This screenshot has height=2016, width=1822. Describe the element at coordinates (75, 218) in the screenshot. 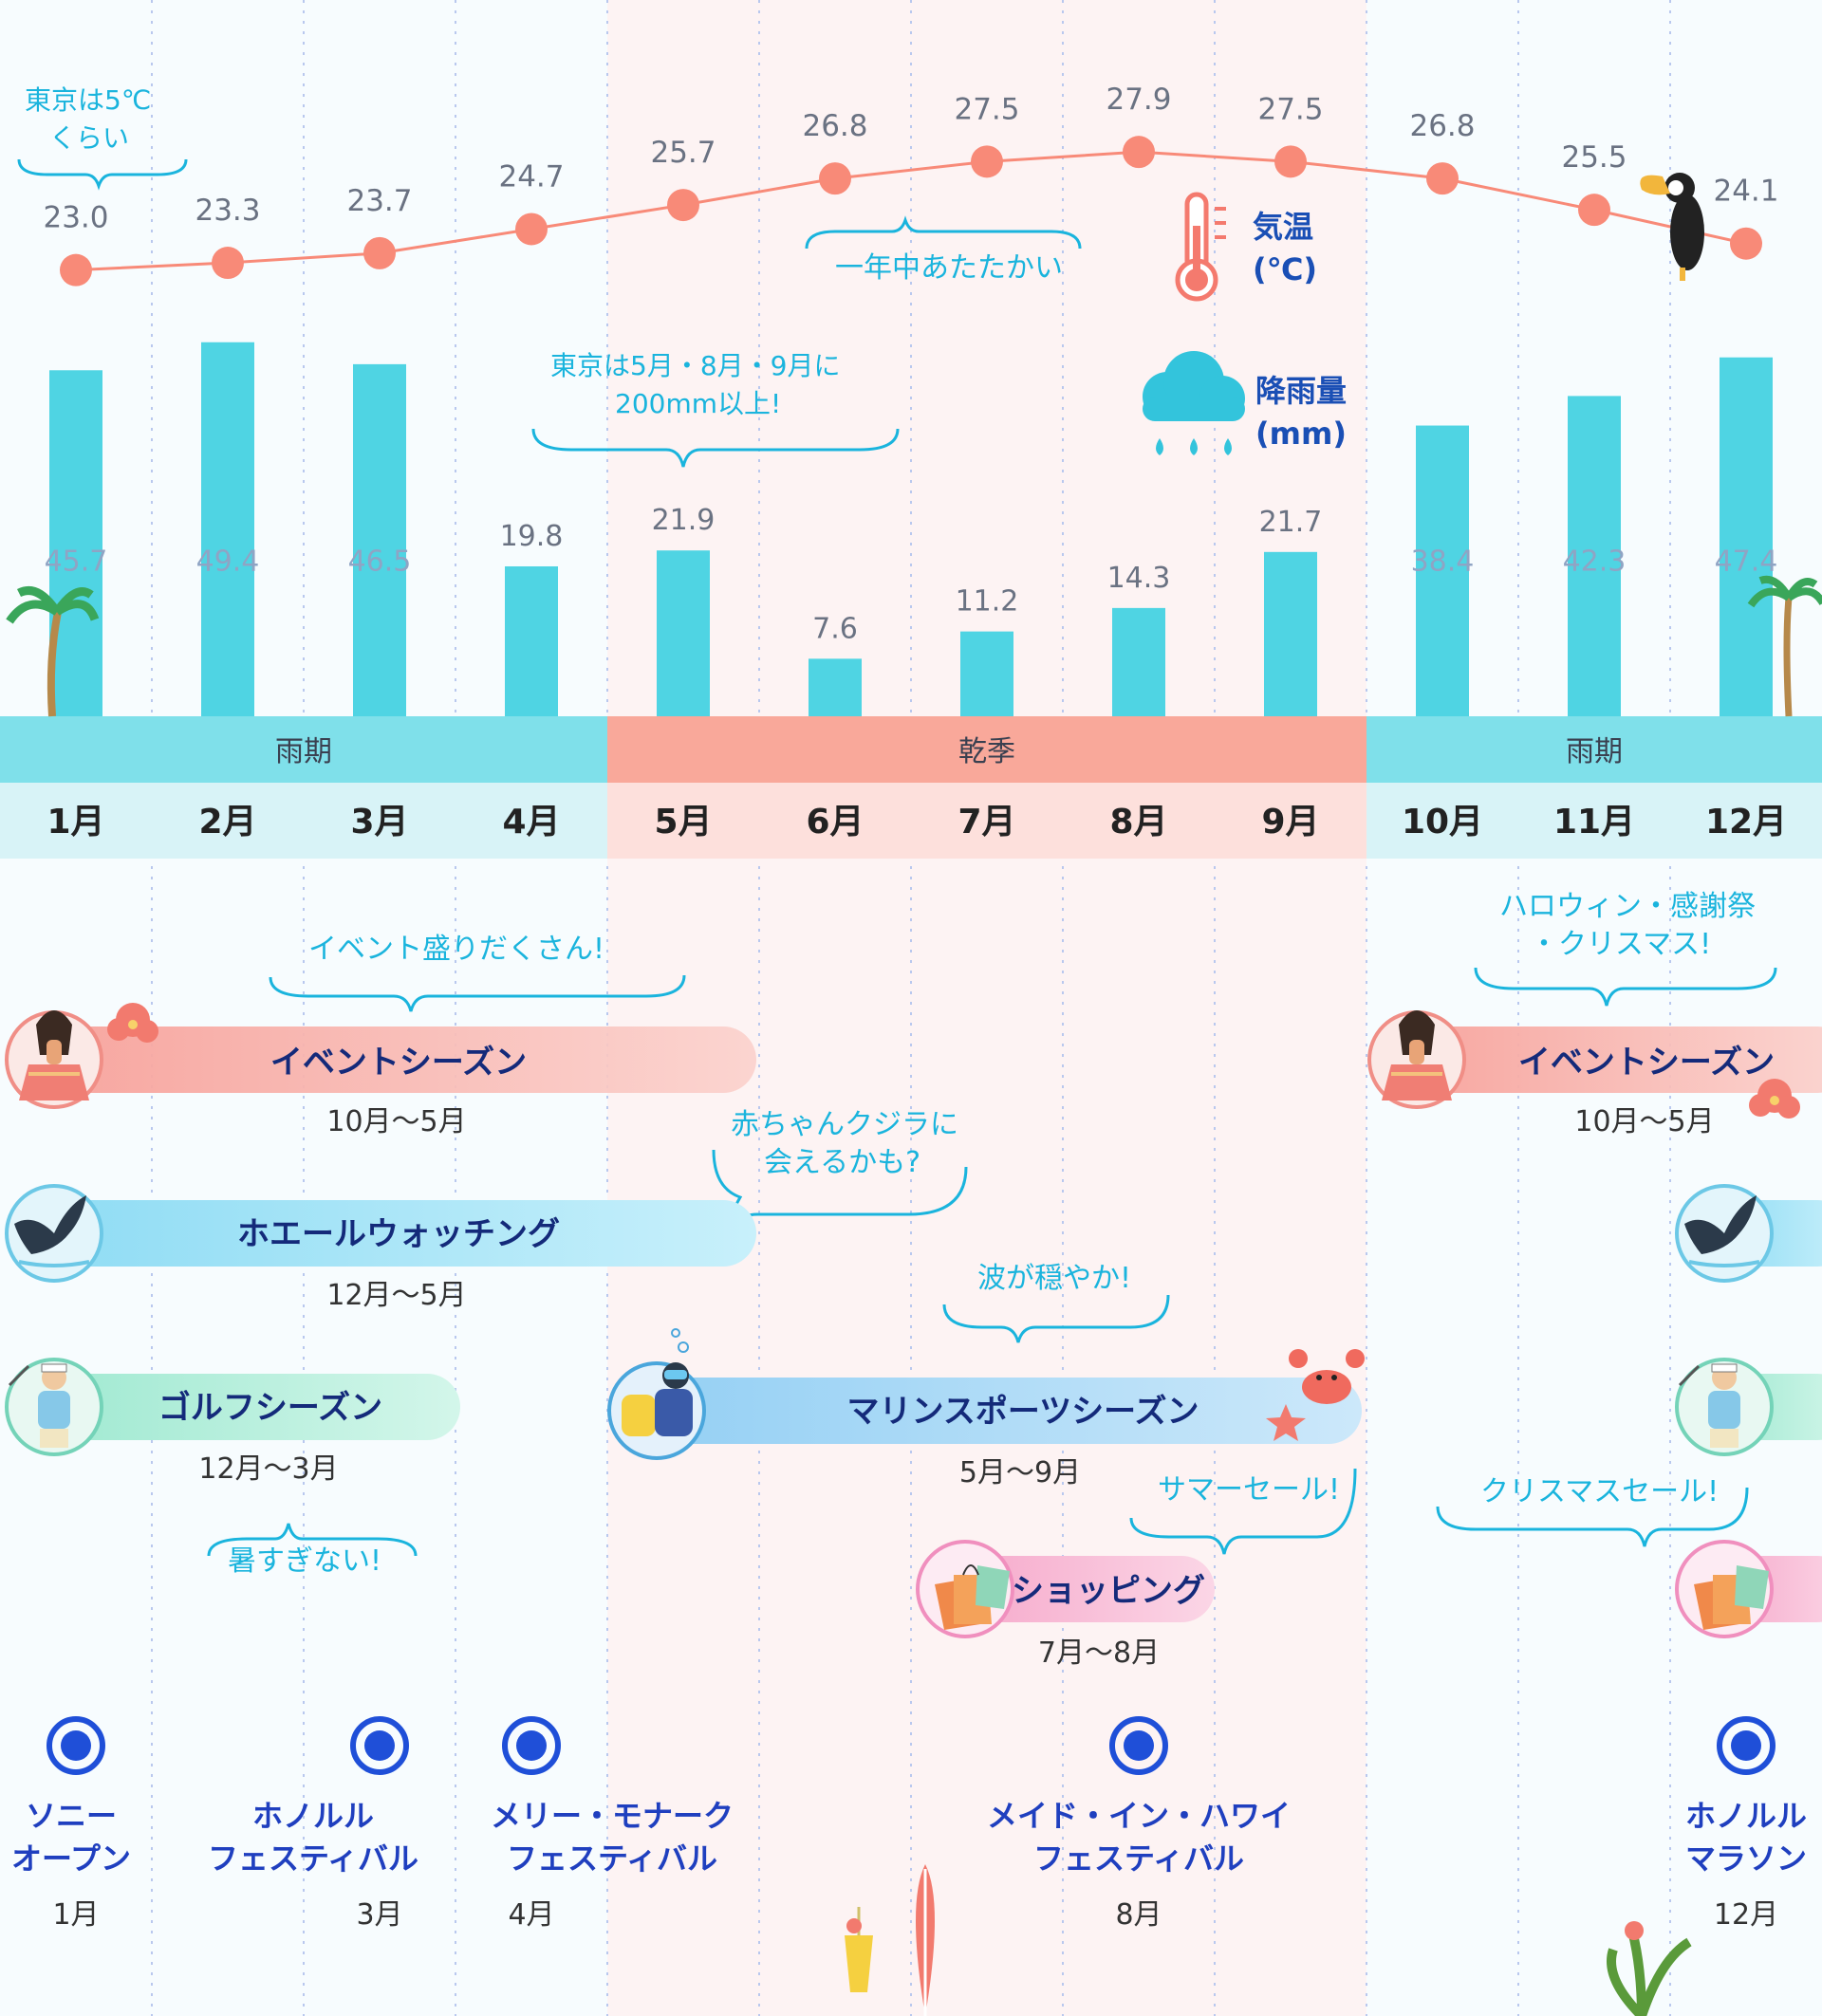

I see `temp-value-label: 23.0` at that location.